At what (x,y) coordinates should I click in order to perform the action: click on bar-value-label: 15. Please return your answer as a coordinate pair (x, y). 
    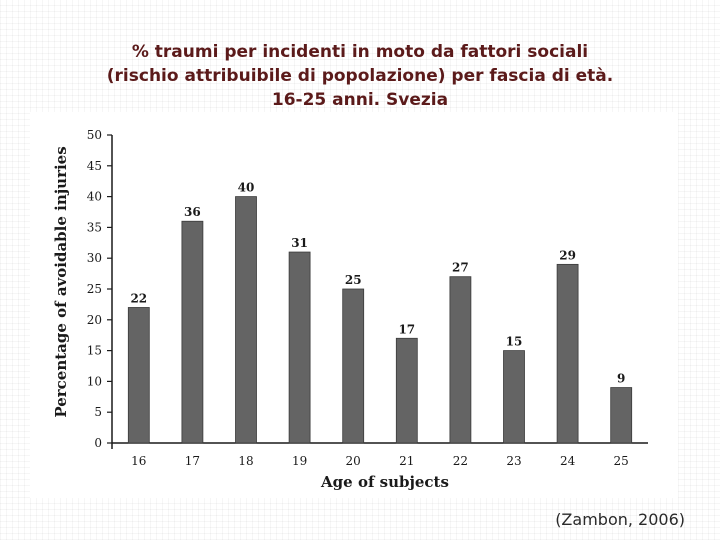
    Looking at the image, I should click on (514, 342).